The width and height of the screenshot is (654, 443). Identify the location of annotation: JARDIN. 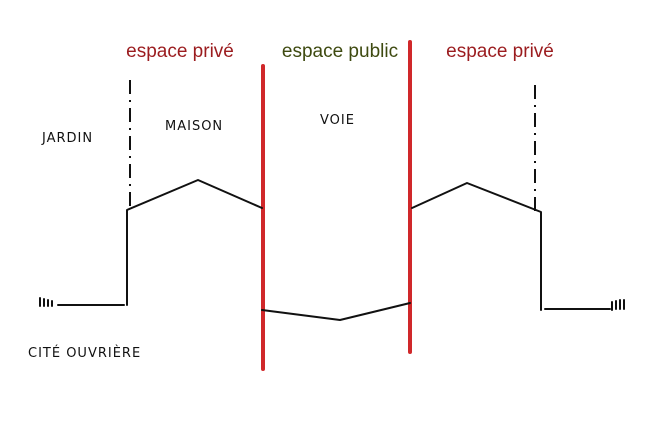
(67, 138).